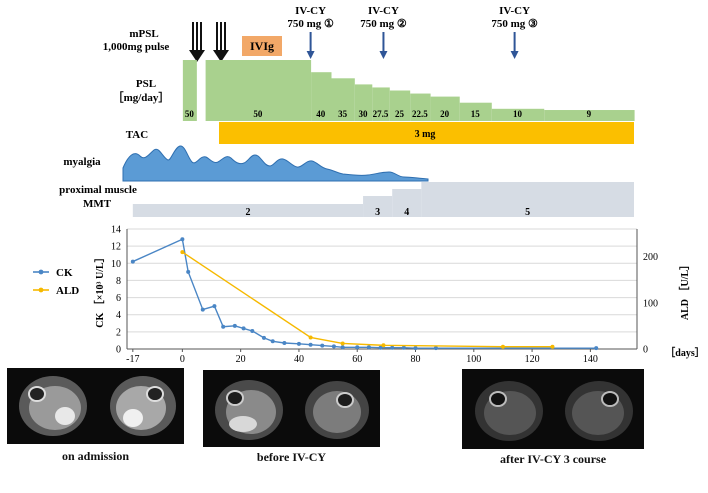  What do you see at coordinates (132, 359) in the screenshot?
I see `x-tick-label: -17` at bounding box center [132, 359].